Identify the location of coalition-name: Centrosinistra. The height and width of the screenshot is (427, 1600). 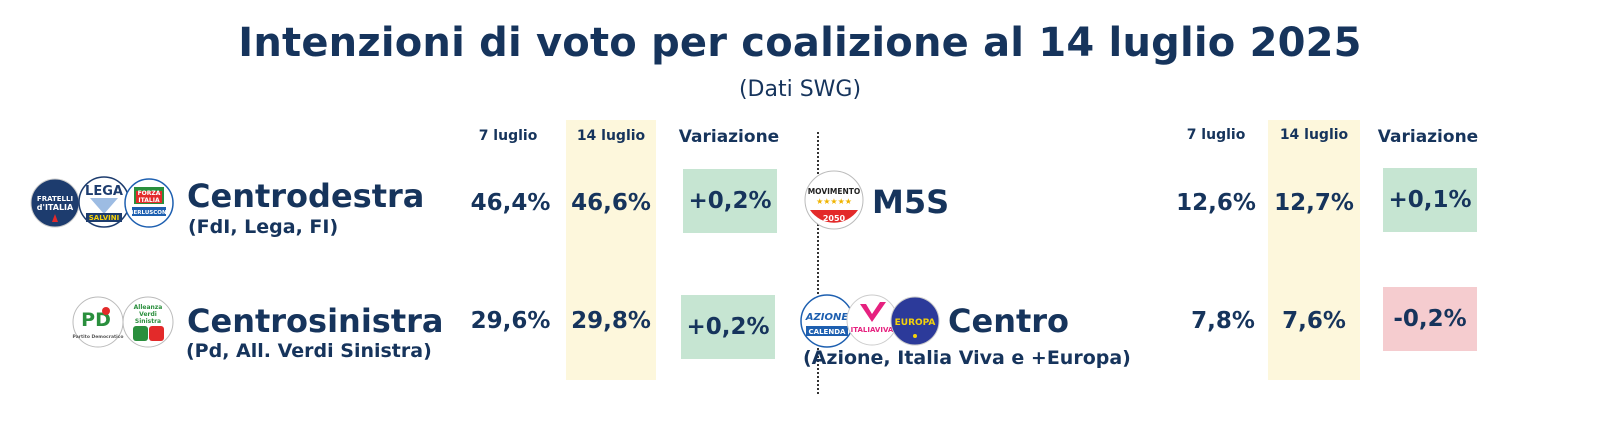
(315, 321).